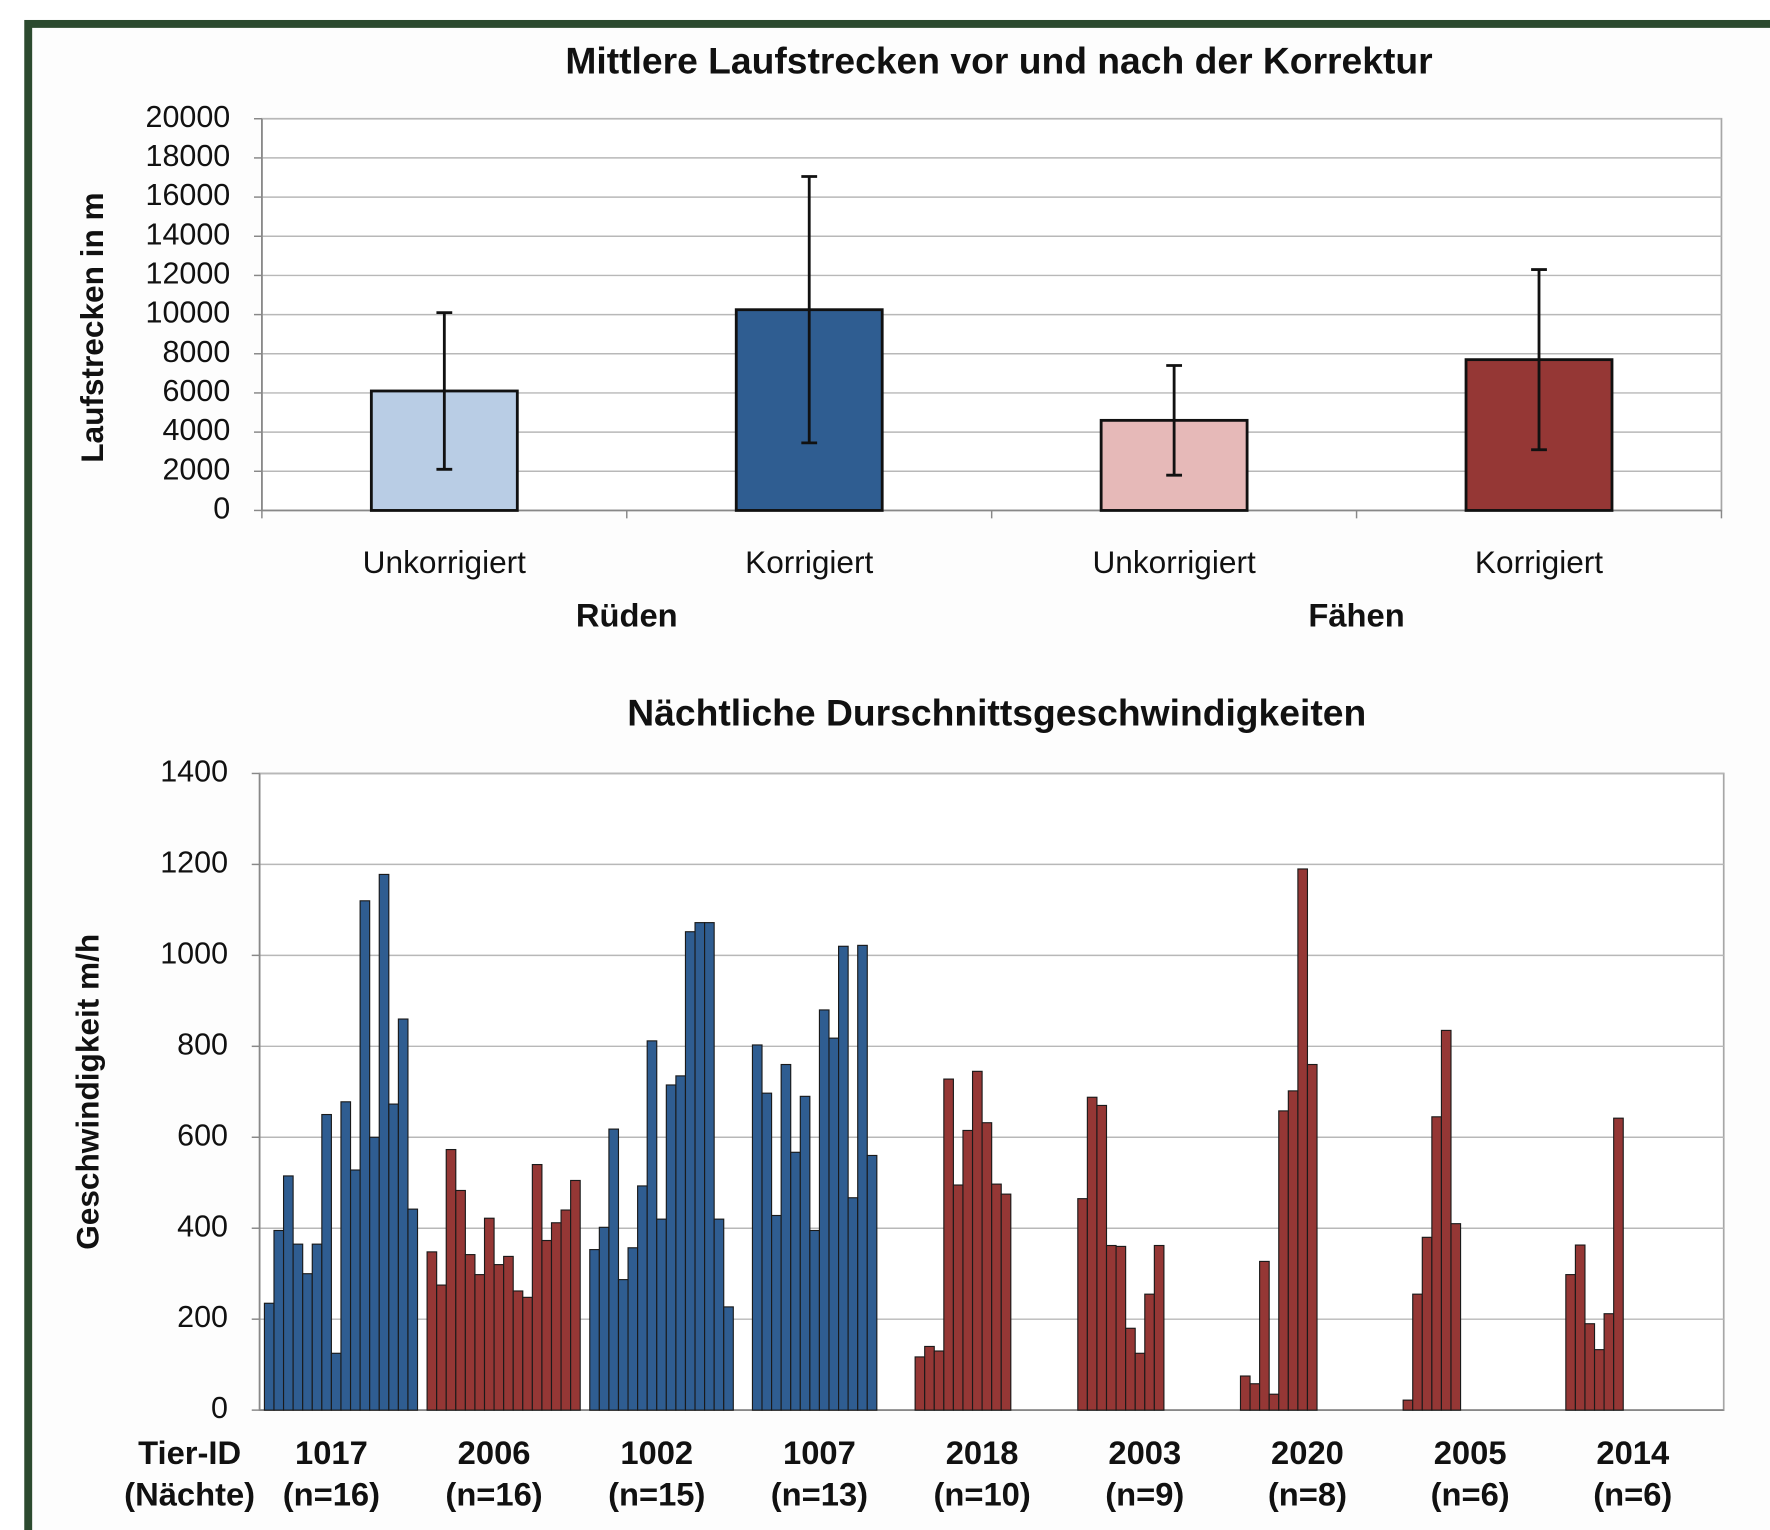 The image size is (1770, 1530). I want to click on group-label: Rüden, so click(627, 614).